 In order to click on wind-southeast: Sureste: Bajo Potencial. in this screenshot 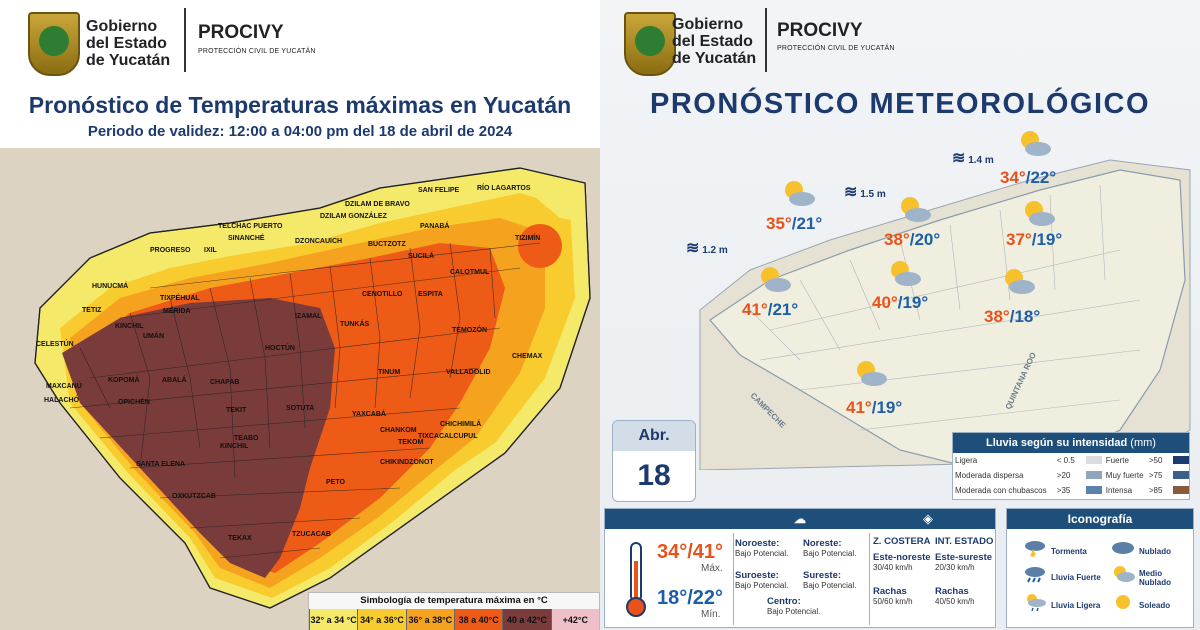, I will do `click(830, 580)`.